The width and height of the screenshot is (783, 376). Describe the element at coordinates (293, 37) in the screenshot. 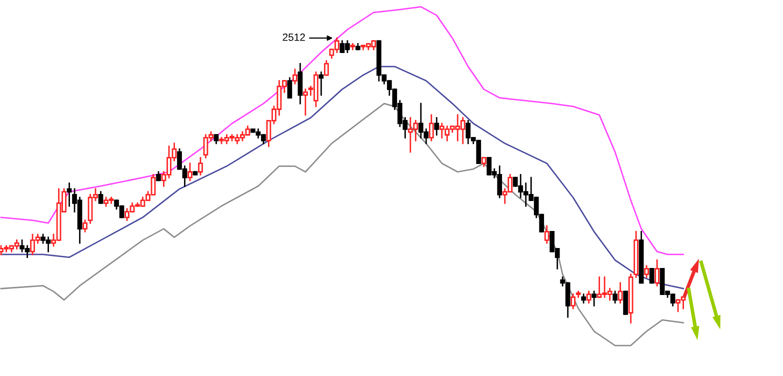

I see `annotation: 2512` at that location.